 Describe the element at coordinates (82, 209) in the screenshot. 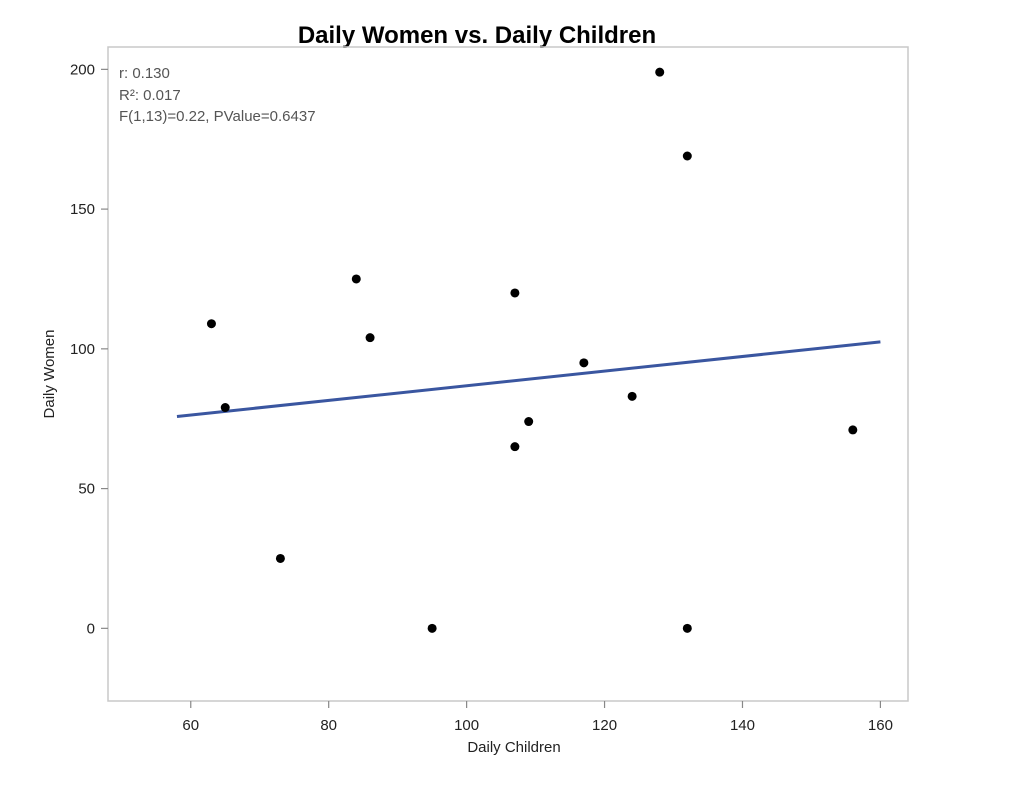

I see `y-tick-label: 150` at that location.